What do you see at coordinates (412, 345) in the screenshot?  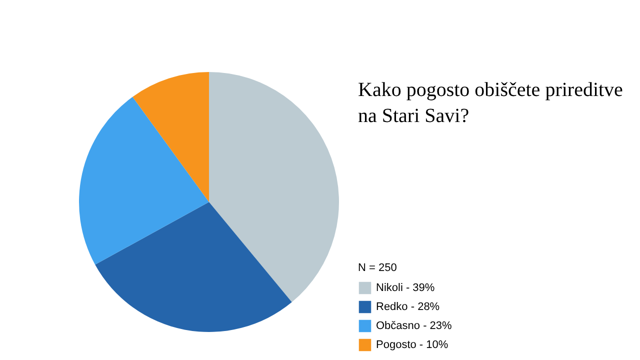 I see `legend-label: Pogosto - 10%` at bounding box center [412, 345].